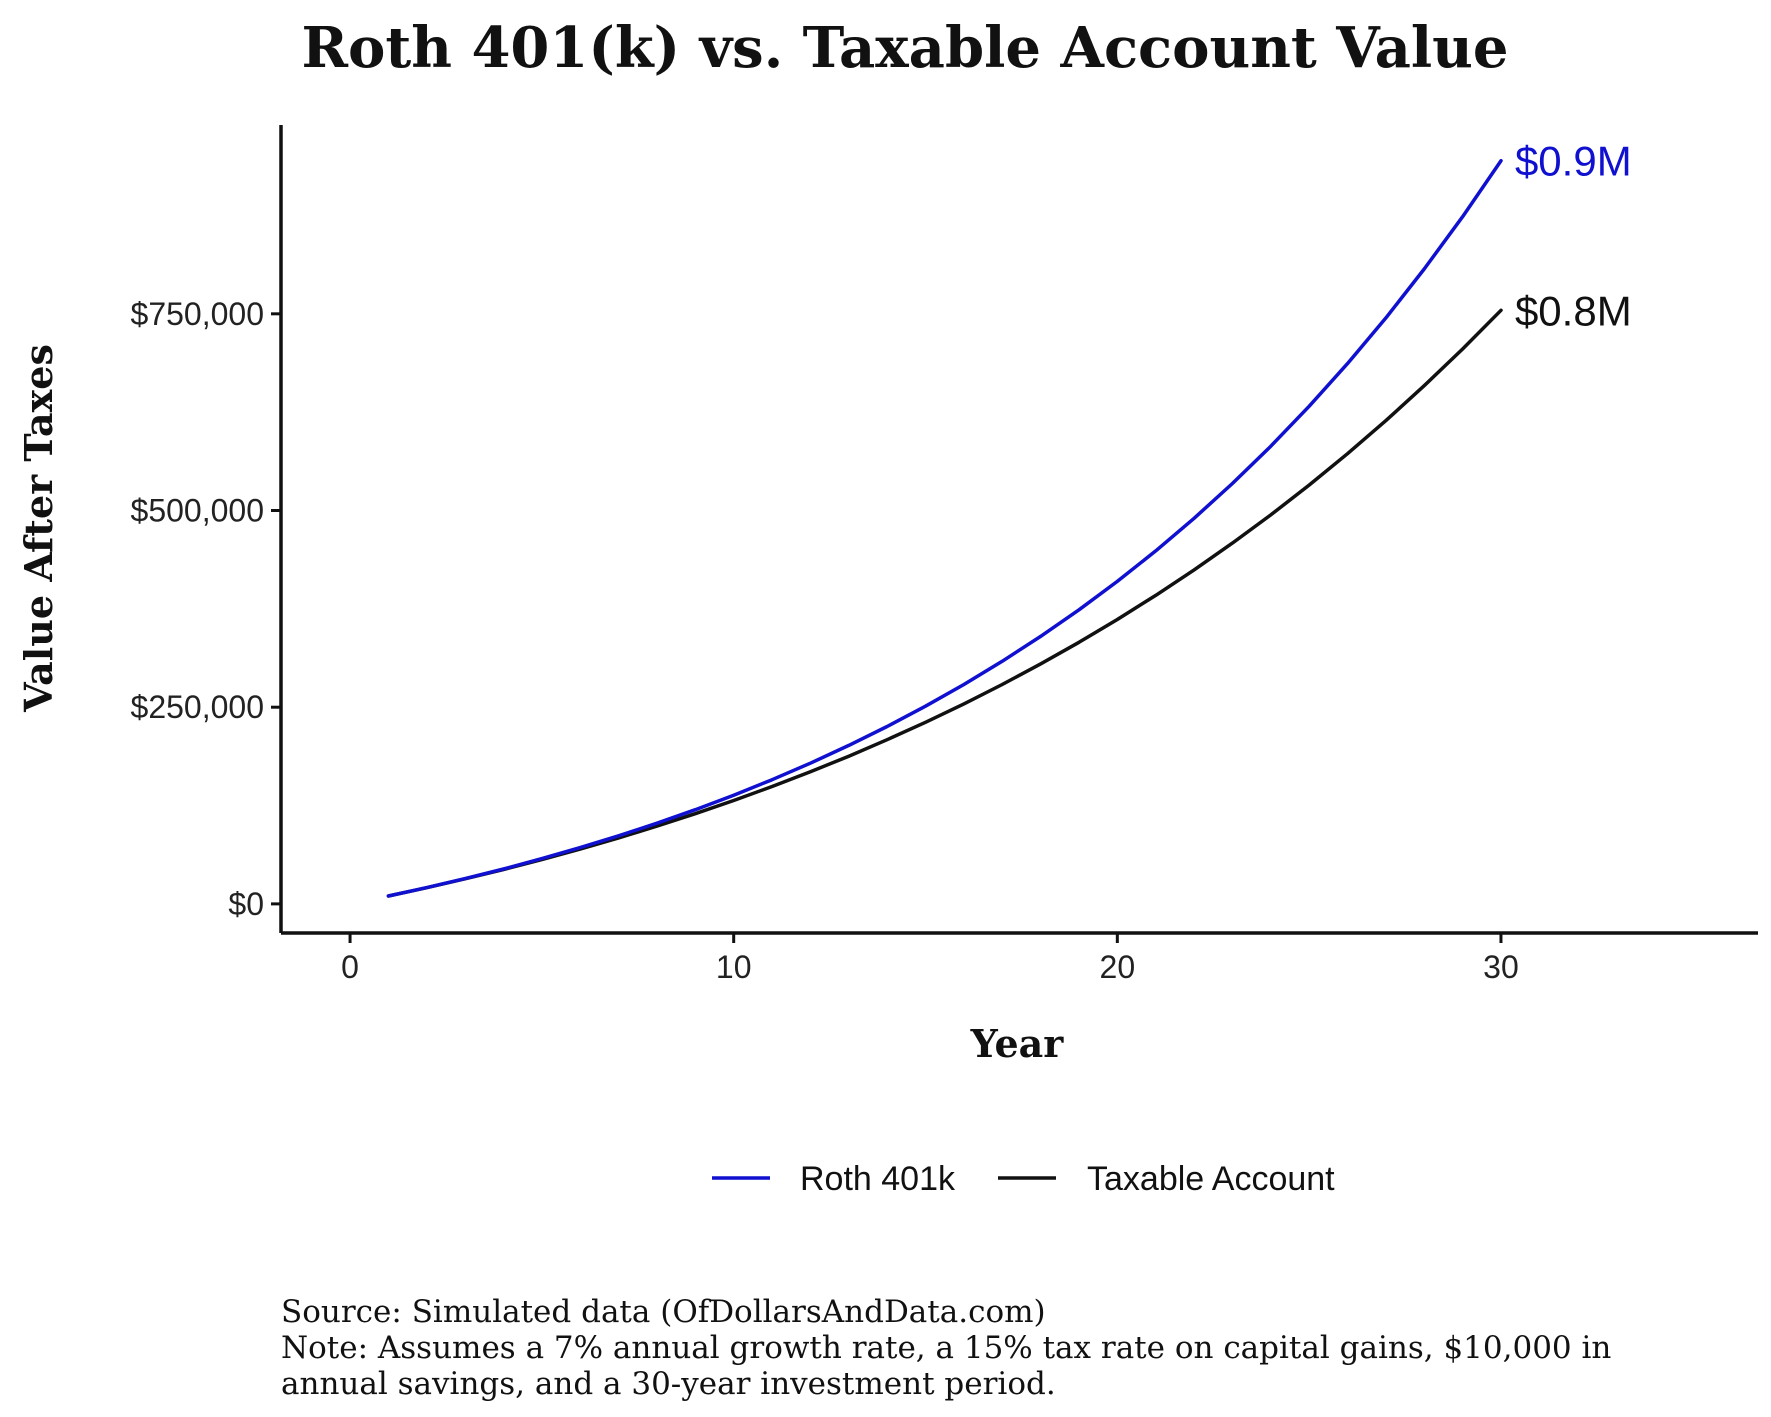  What do you see at coordinates (1023, 1179) in the screenshot?
I see `legend: Roth 401k Taxable Account` at bounding box center [1023, 1179].